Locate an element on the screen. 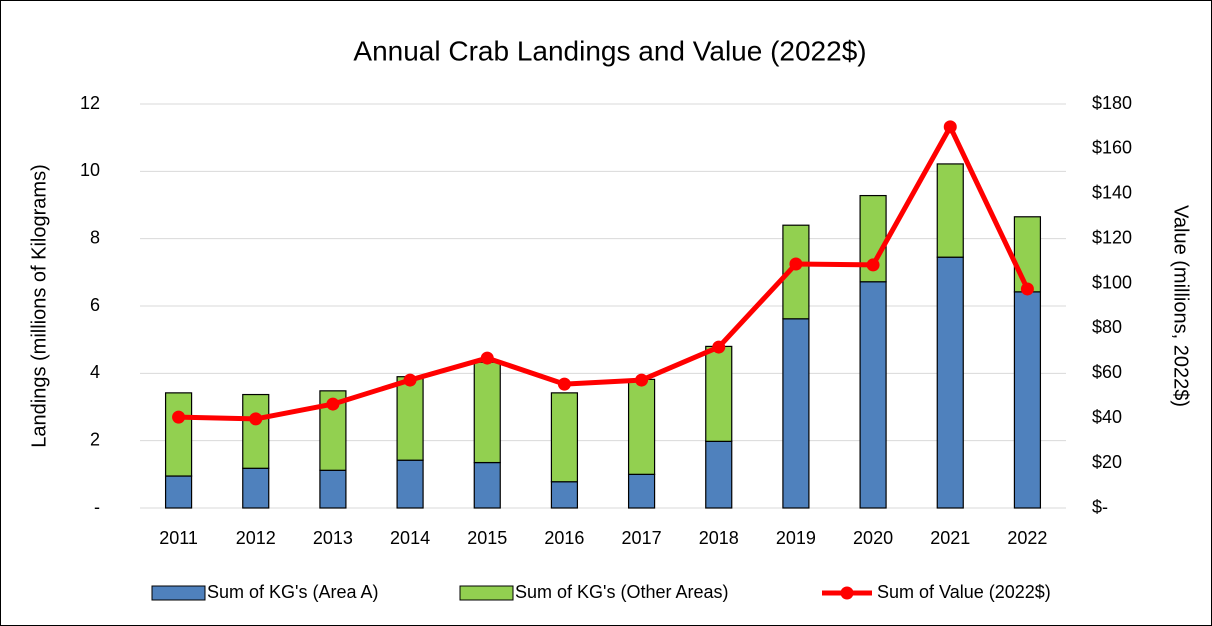 This screenshot has width=1212, height=626. legend-label: Sum of KG's (Area A) is located at coordinates (293, 592).